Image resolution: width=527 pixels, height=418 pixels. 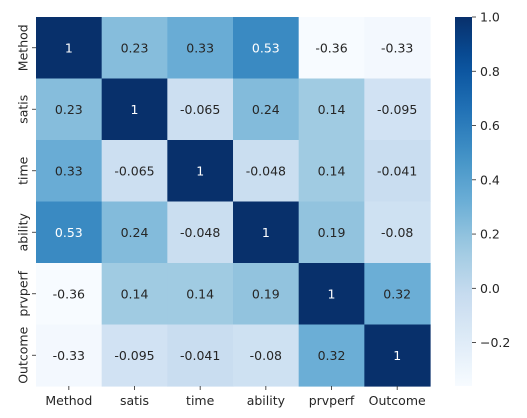 I want to click on x-tick-label: time, so click(x=200, y=400).